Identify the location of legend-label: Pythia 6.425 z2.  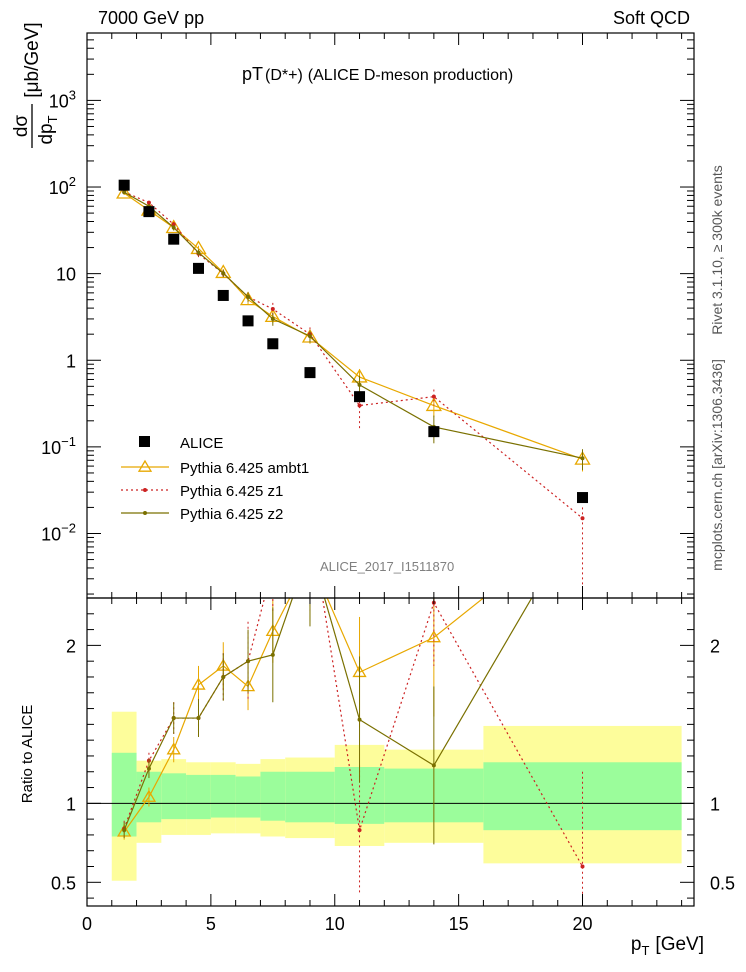
(231, 514).